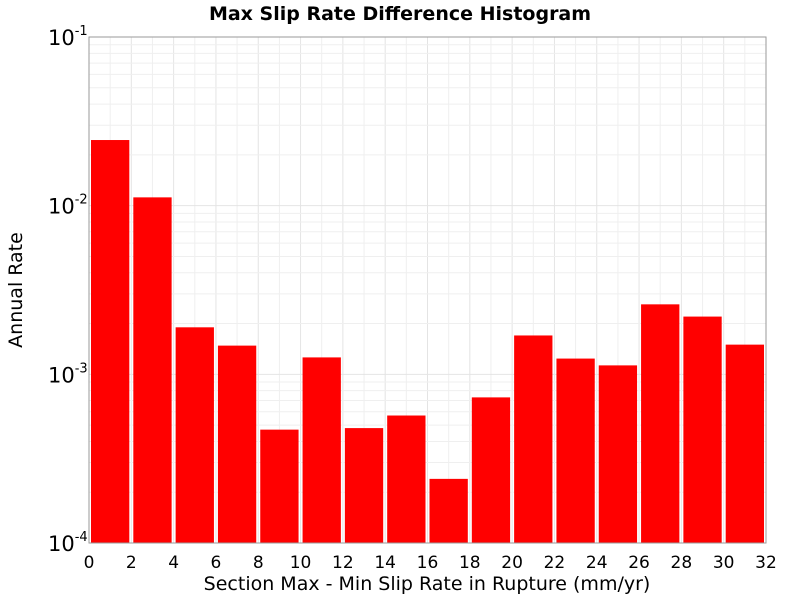  Describe the element at coordinates (639, 563) in the screenshot. I see `x-tick-label: 26` at that location.